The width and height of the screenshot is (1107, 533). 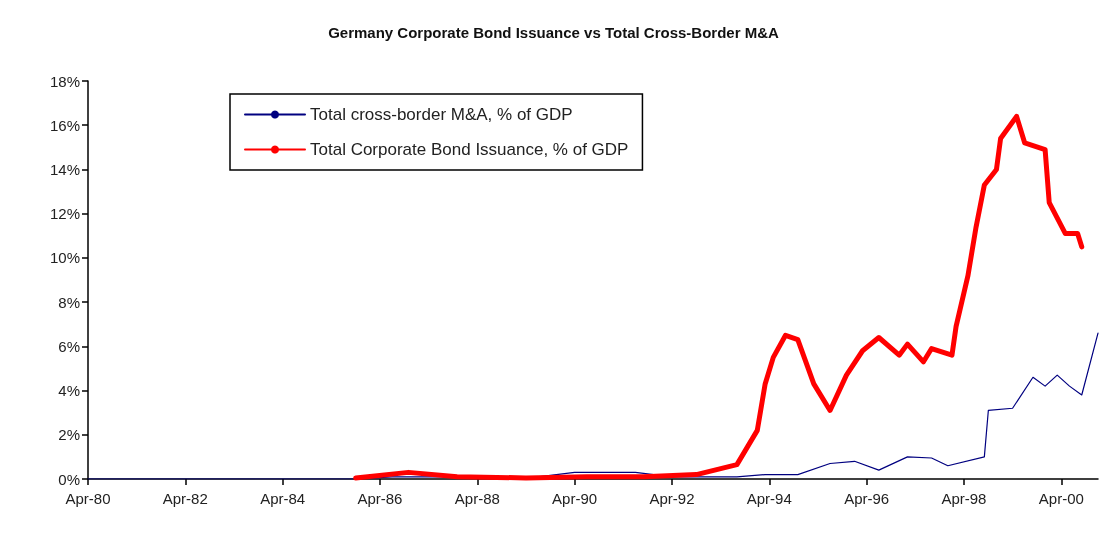 I want to click on x-tick-label: Apr-90, so click(x=575, y=498).